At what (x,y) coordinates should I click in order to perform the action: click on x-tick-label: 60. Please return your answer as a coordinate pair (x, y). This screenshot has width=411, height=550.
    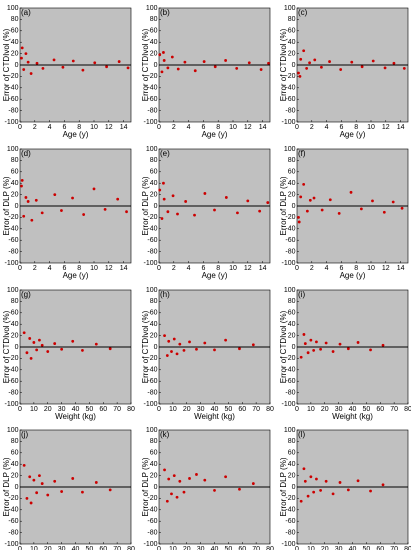
    Looking at the image, I should click on (242, 548).